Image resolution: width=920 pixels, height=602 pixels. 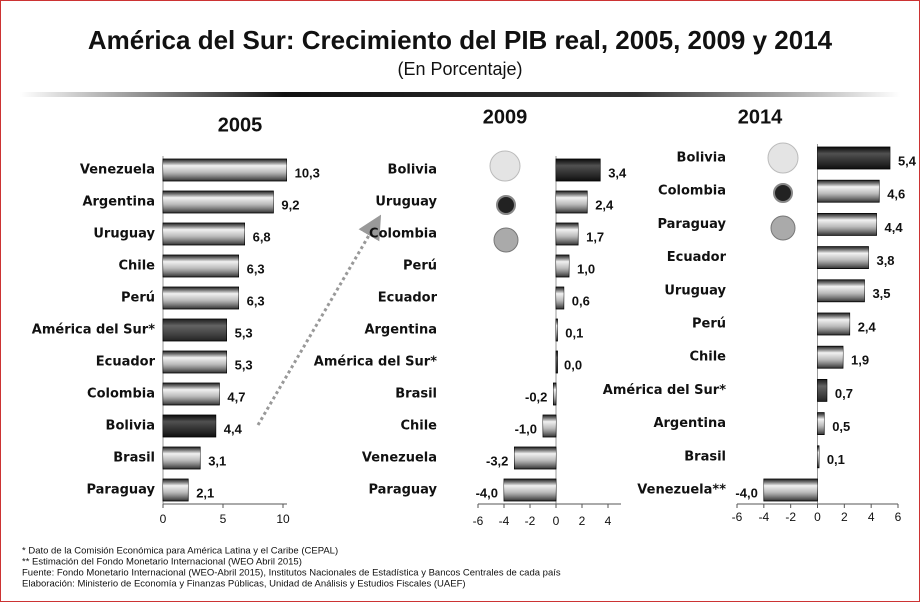 I want to click on arrow, so click(x=319, y=320).